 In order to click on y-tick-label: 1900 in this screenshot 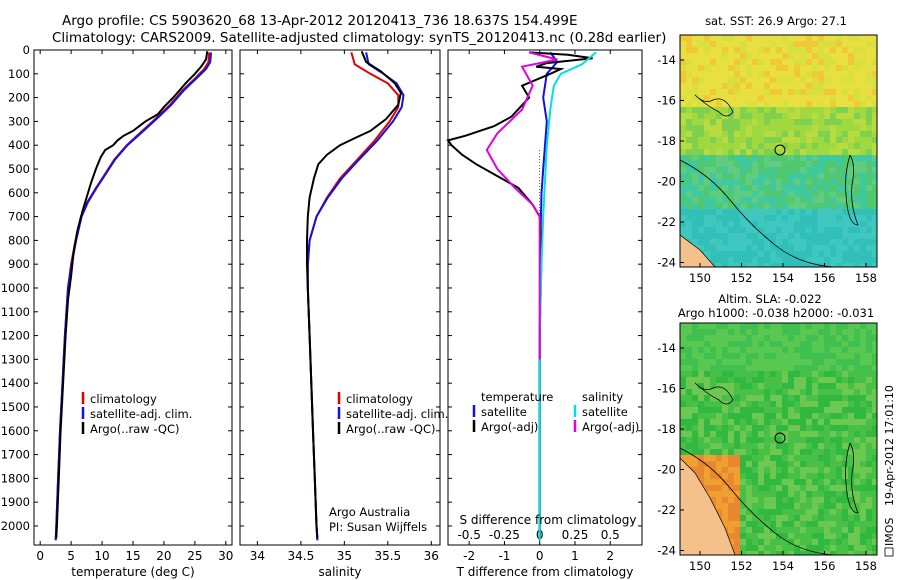, I will do `click(15, 502)`.